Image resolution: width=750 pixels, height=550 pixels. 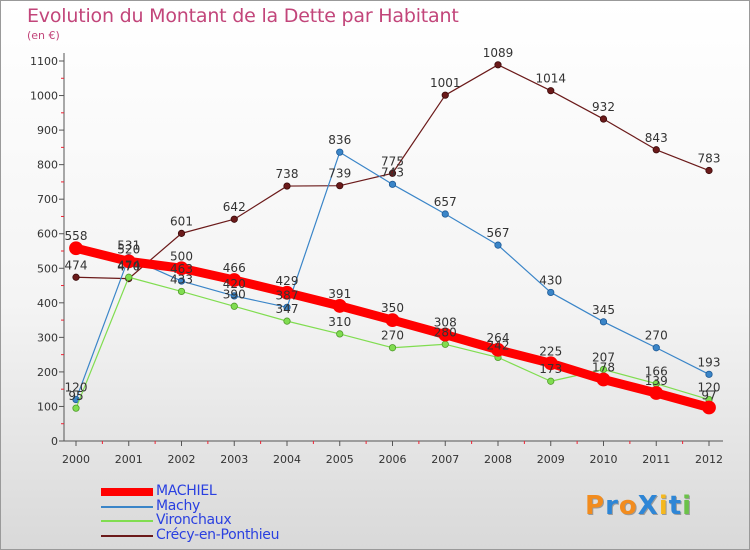 I want to click on x-tick-label: 2012, so click(x=709, y=459).